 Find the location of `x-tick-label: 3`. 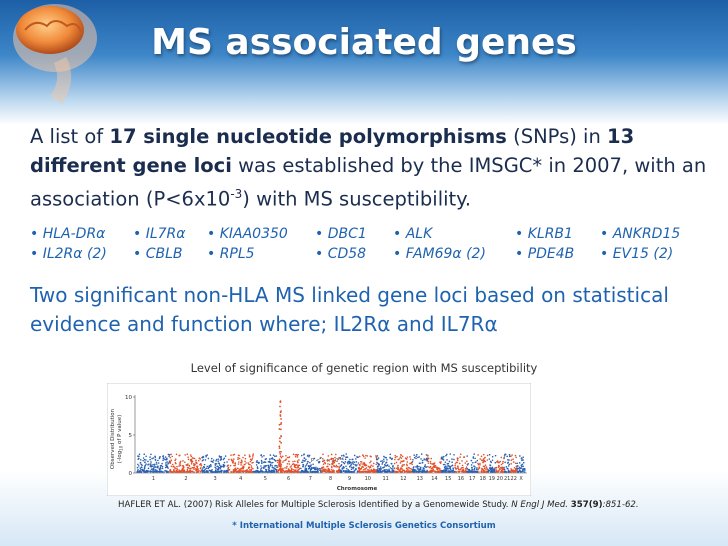

x-tick-label: 3 is located at coordinates (214, 479).